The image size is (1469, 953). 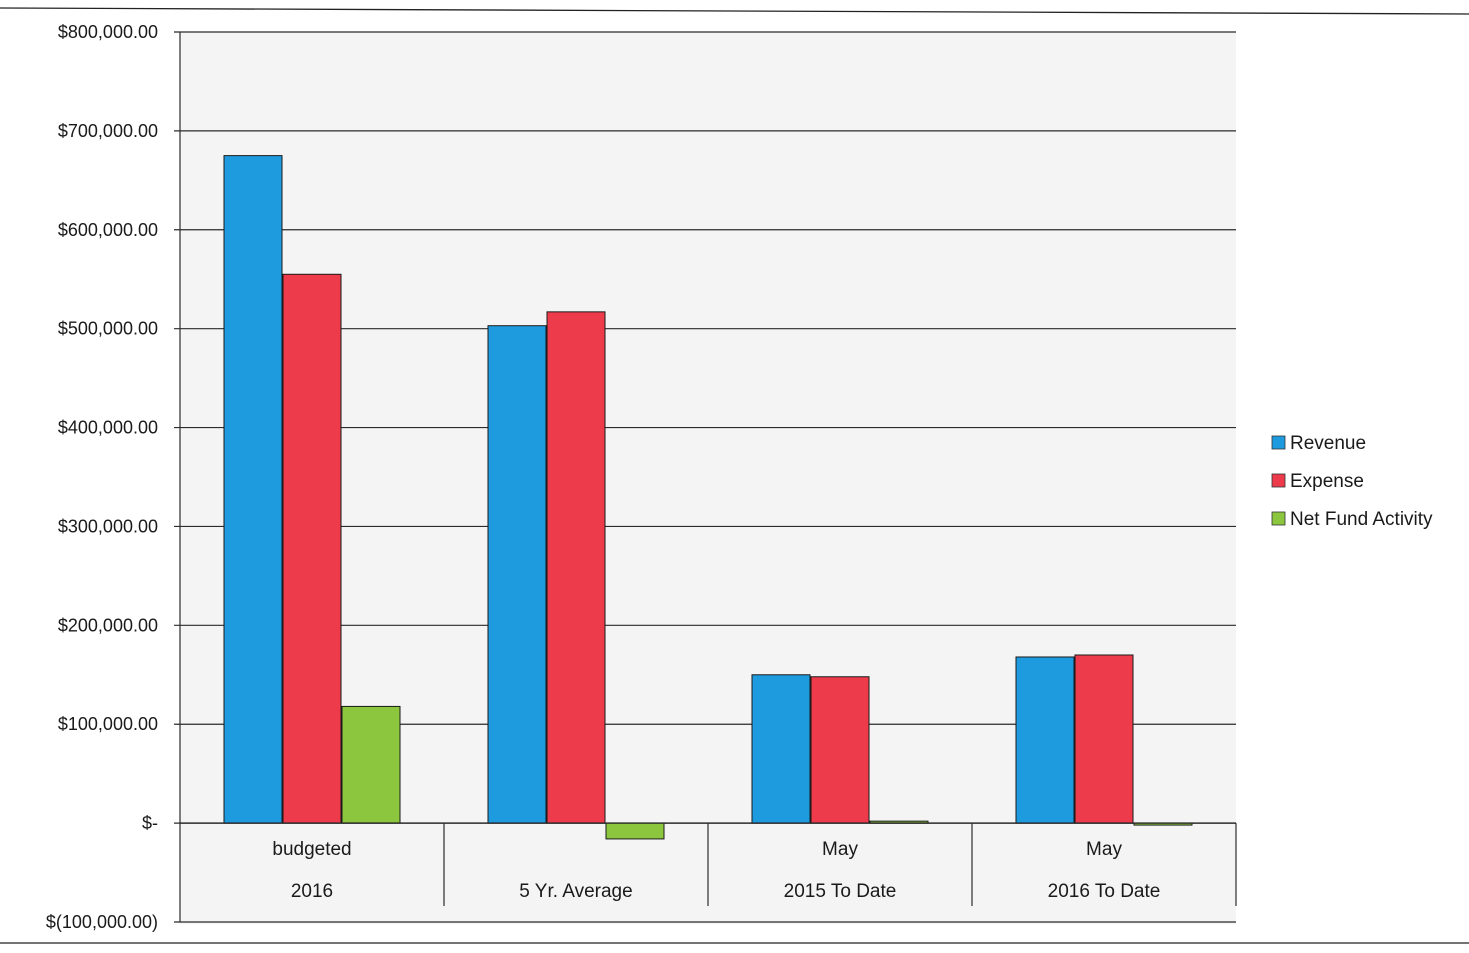 I want to click on y-tick-label: $700,000.00, so click(x=108, y=131).